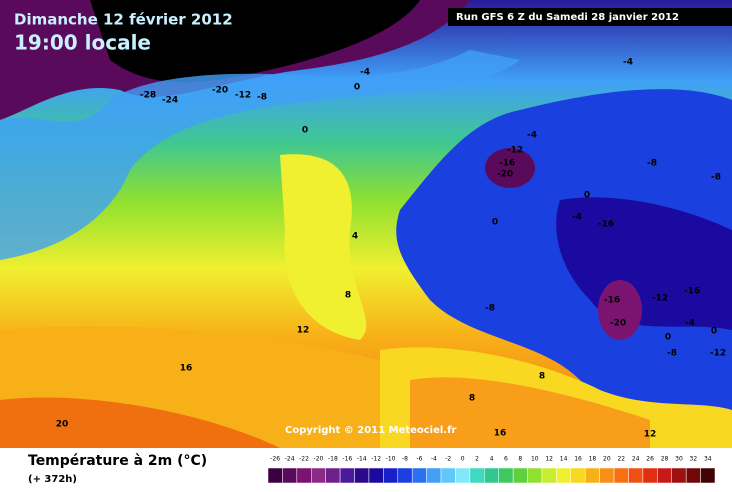 Image resolution: width=732 pixels, height=492 pixels. I want to click on copyright: Copyright © 2011 Meteociel.fr, so click(370, 430).